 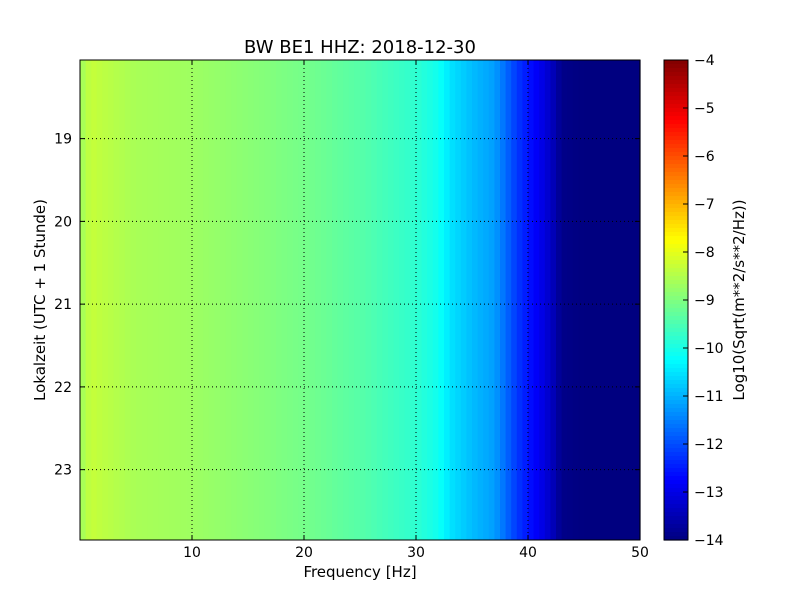 I want to click on x-tick-label: 40, so click(x=528, y=553).